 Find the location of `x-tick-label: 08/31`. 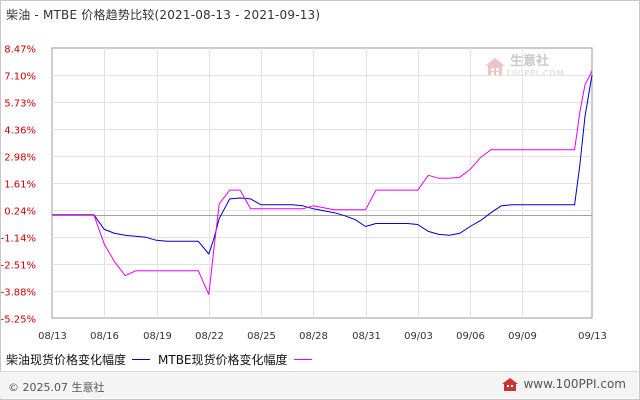

x-tick-label: 08/31 is located at coordinates (366, 336).